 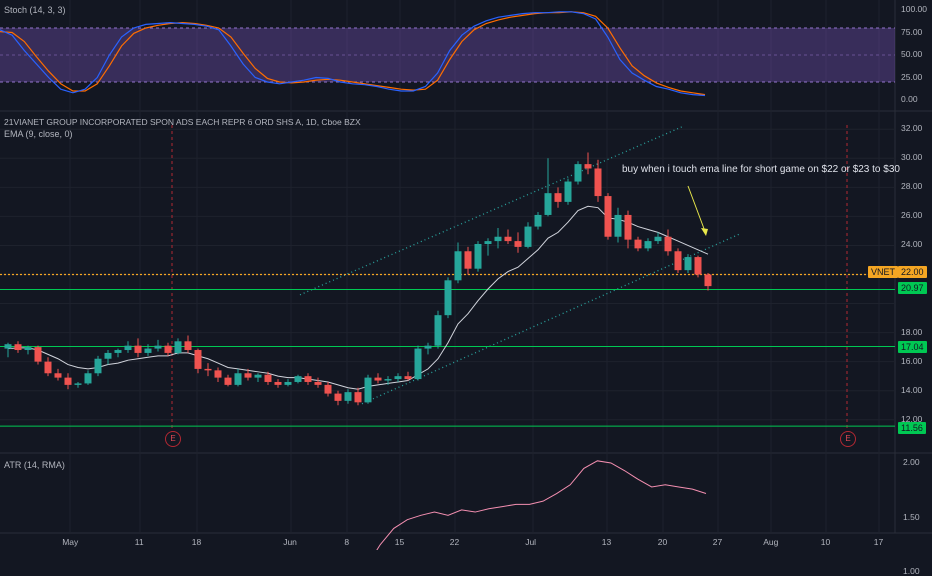 What do you see at coordinates (912, 288) in the screenshot?
I see `level-tag-a: 20.97` at bounding box center [912, 288].